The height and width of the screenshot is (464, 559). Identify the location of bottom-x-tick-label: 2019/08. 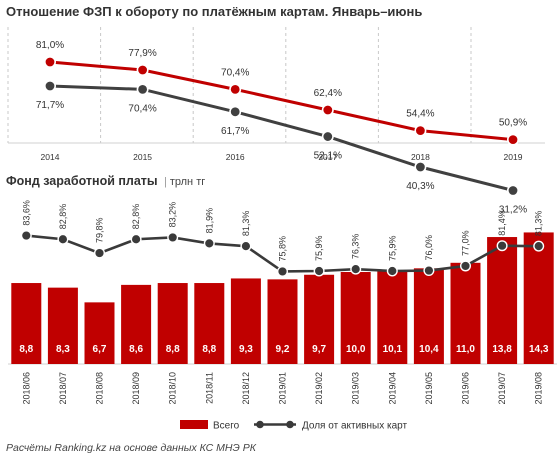
(539, 388).